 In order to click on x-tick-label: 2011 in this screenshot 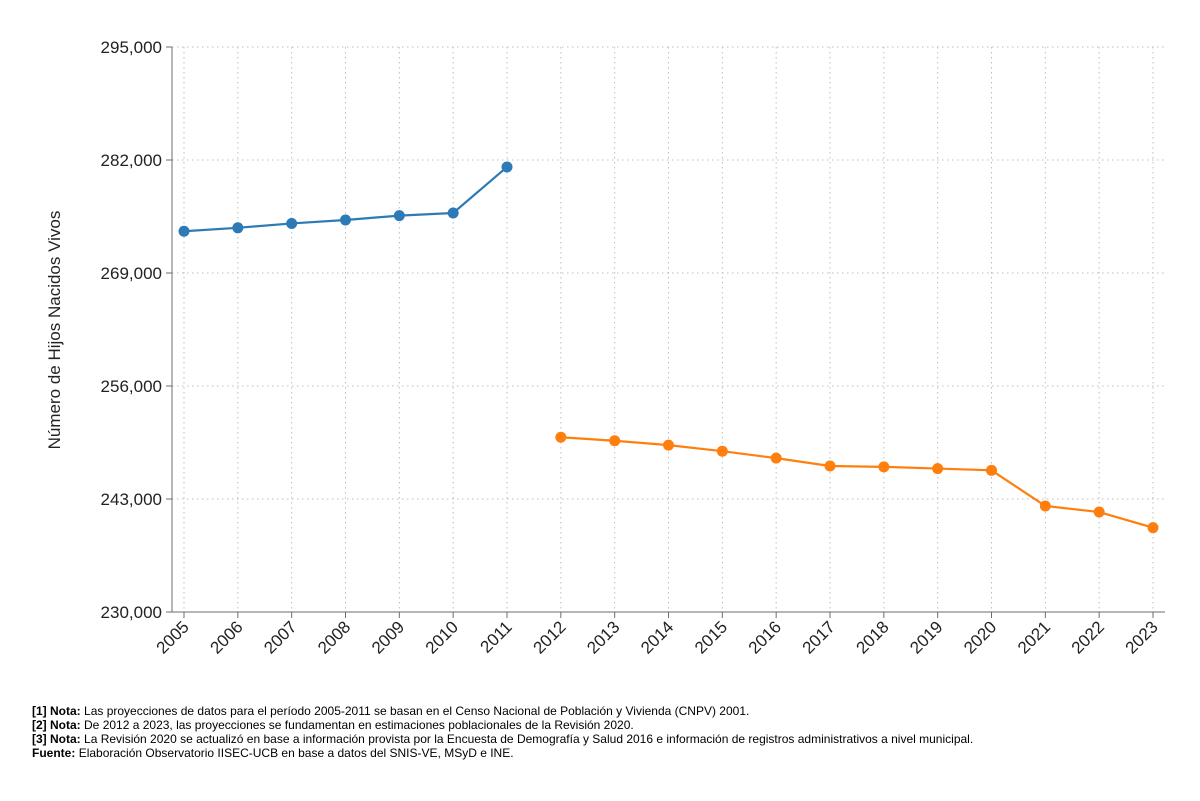, I will do `click(496, 636)`.